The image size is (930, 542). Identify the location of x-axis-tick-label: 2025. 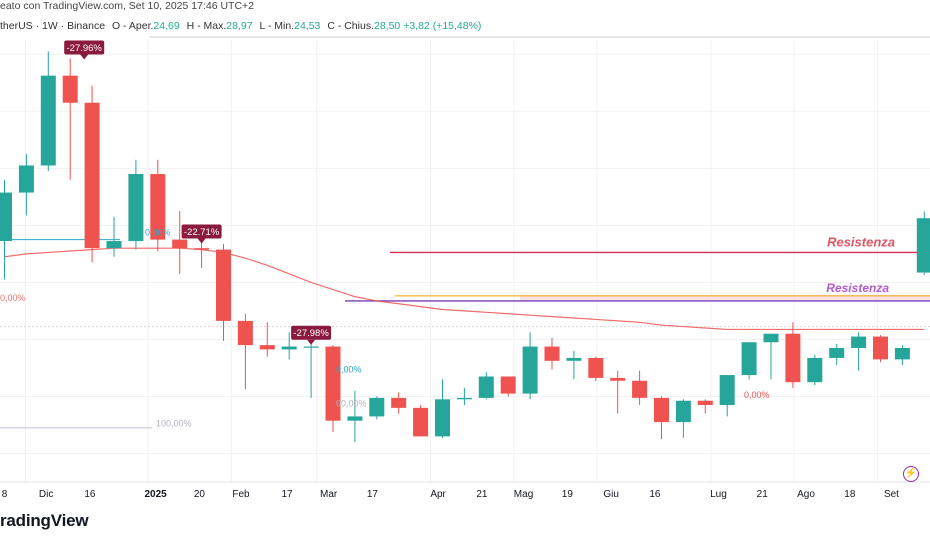
(155, 494).